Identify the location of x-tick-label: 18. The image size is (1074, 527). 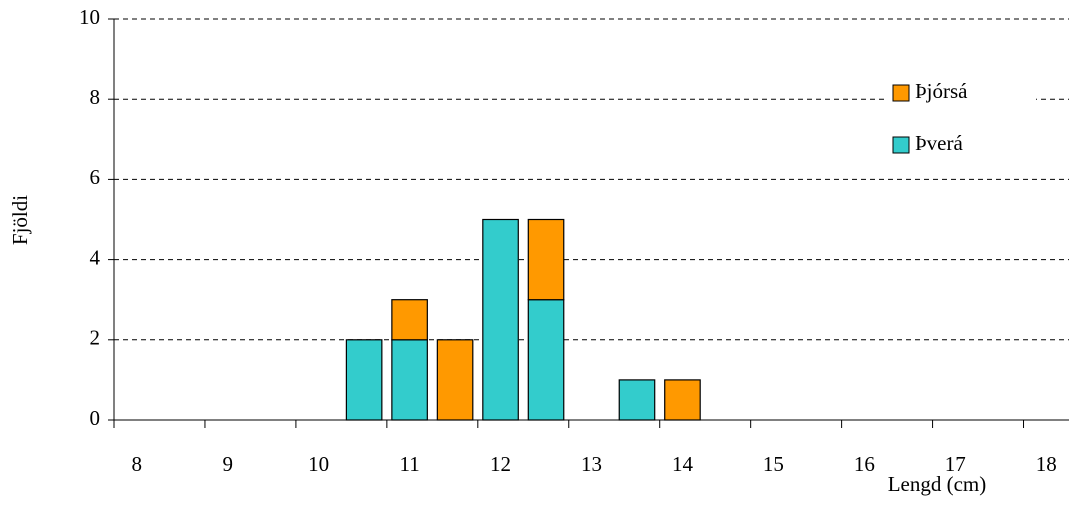
(1046, 464).